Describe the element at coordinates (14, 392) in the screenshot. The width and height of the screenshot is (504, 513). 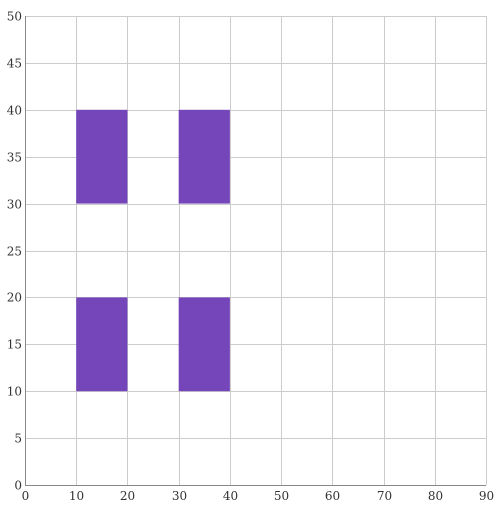
I see `y-tick-label: 10` at that location.